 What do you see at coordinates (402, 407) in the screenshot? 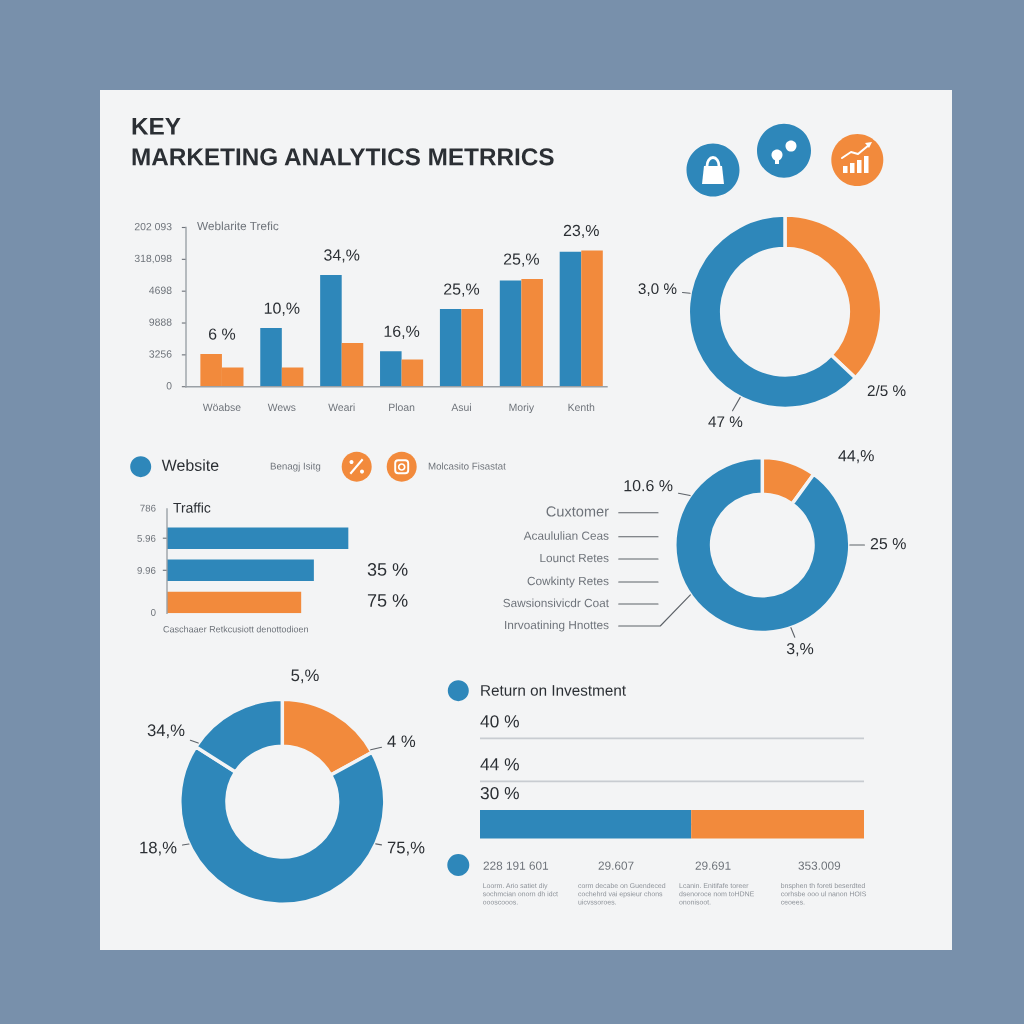
I see `x-tick-label: Ploan` at bounding box center [402, 407].